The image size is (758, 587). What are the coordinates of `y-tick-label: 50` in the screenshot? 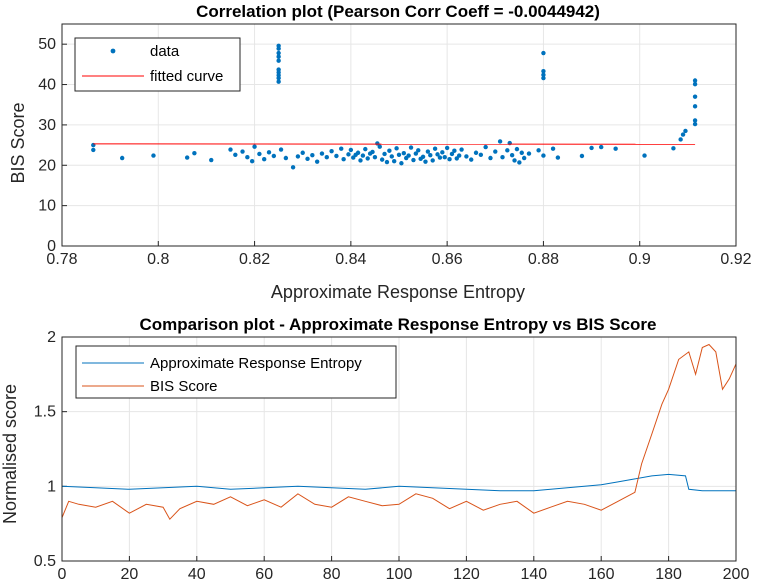 It's located at (47, 44).